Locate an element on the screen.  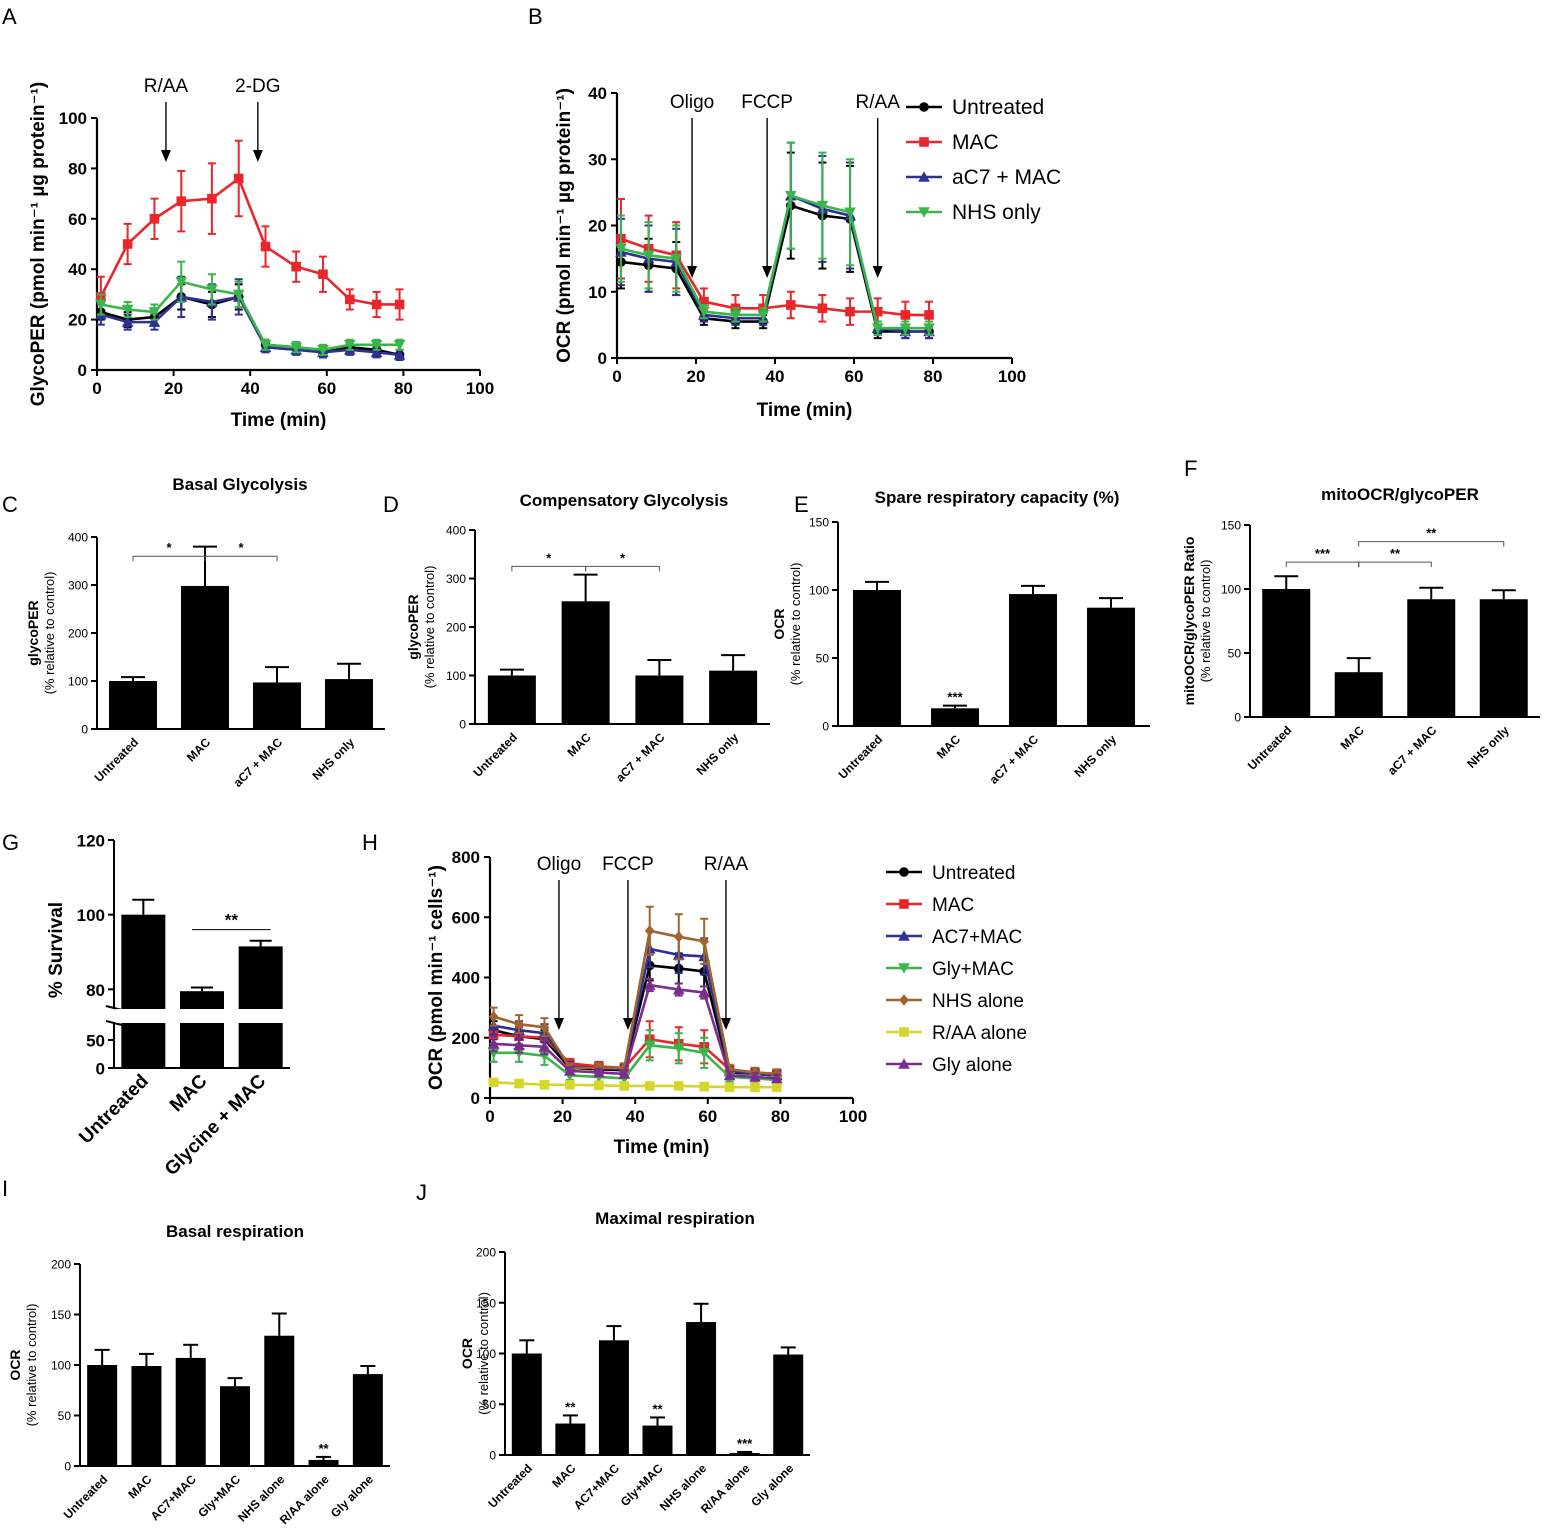
series-mac is located at coordinates (250, 230).